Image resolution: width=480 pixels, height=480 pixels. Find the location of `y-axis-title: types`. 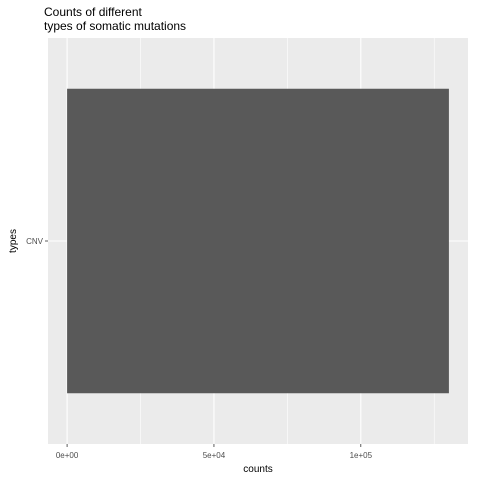

y-axis-title: types is located at coordinates (13, 241).